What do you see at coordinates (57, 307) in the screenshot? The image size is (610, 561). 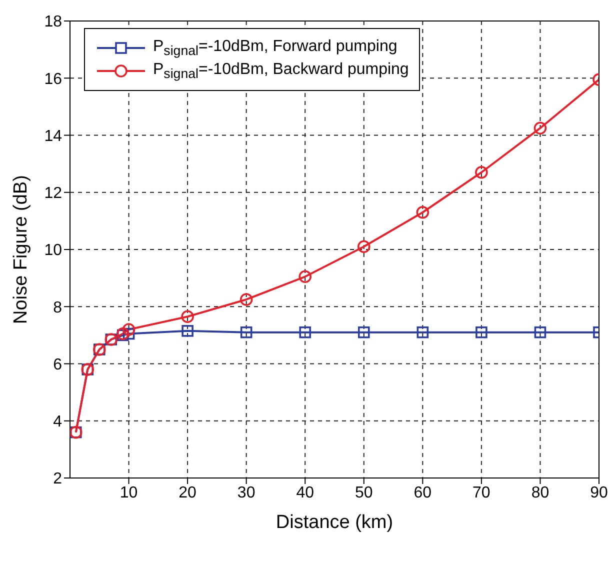 I see `y-tick-label: 8` at bounding box center [57, 307].